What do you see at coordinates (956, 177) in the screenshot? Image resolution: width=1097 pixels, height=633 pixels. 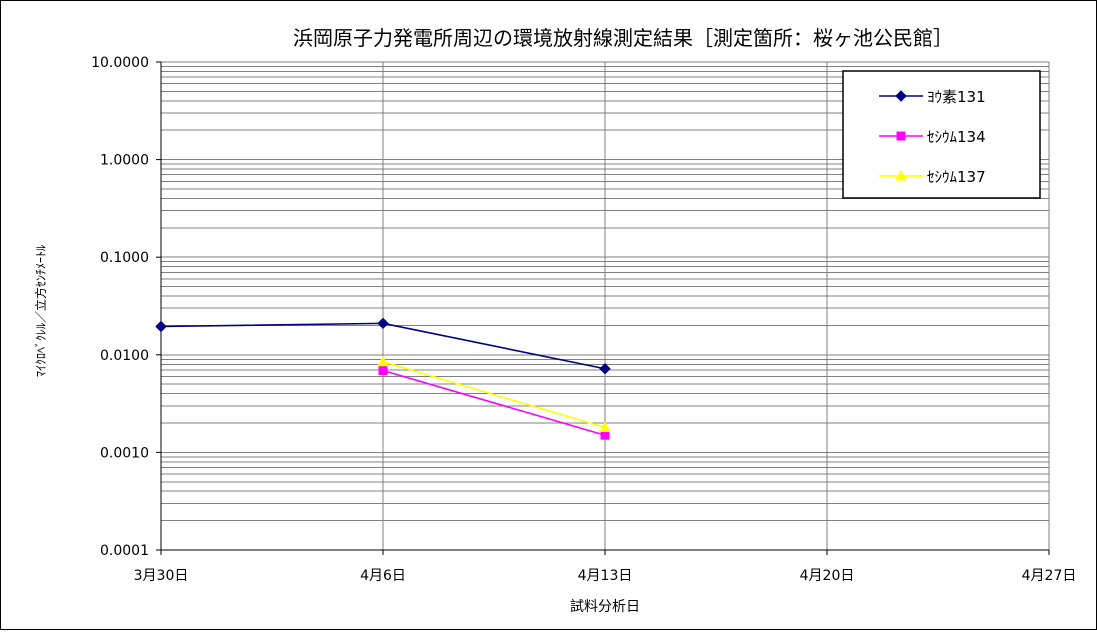 I see `legend-label: ｾｼｳﾑ137` at bounding box center [956, 177].